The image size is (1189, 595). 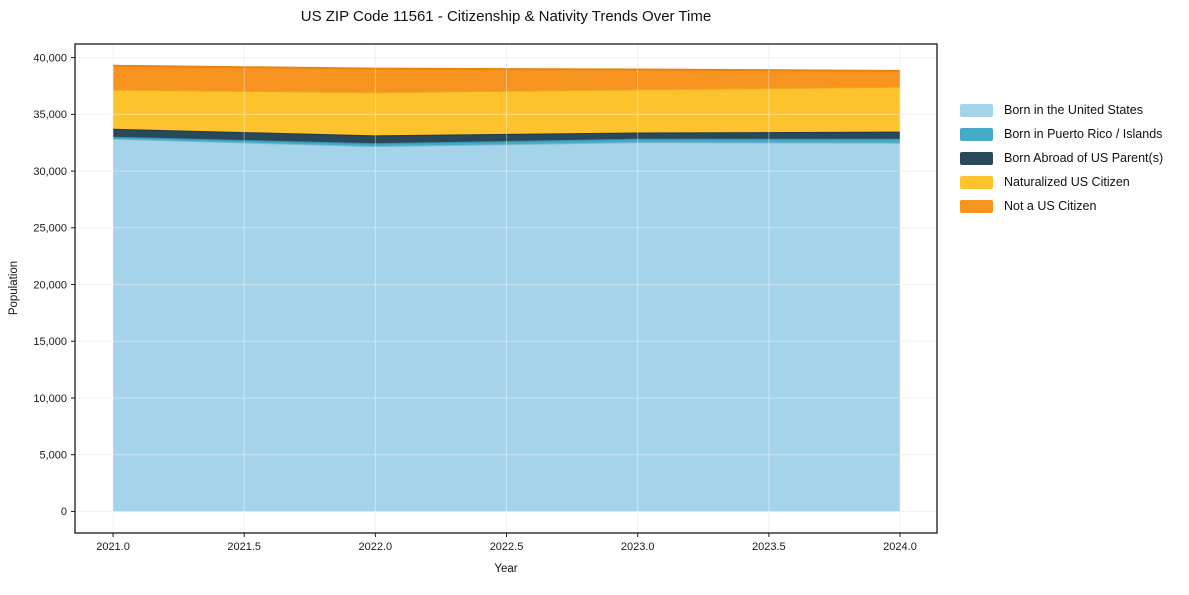 I want to click on x-tick-label: 2021.5, so click(x=244, y=547).